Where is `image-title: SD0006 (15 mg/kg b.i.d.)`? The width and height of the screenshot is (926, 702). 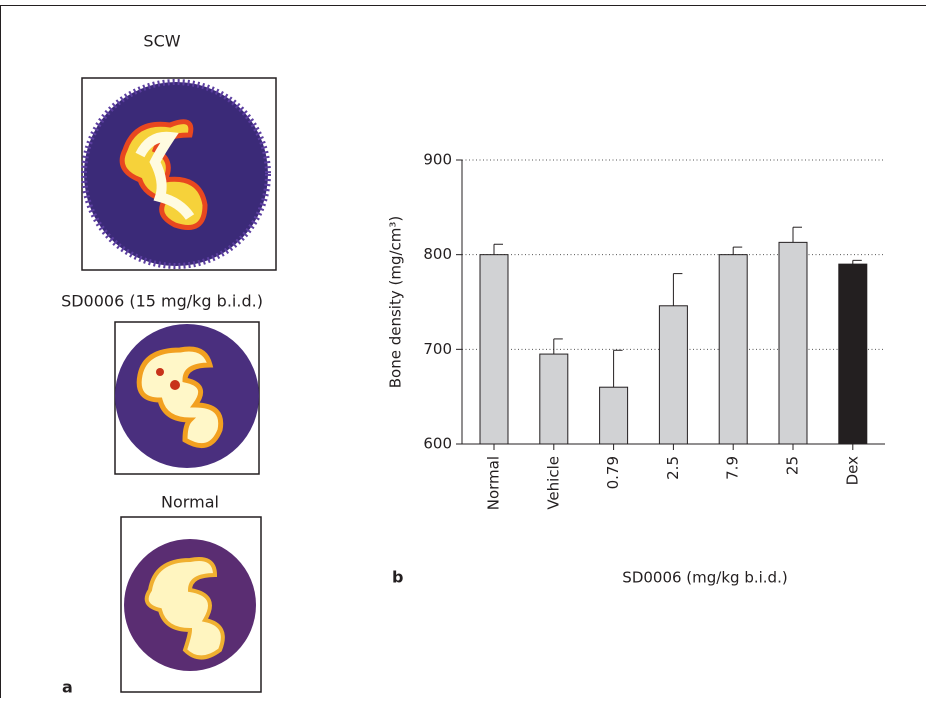
image-title: SD0006 (15 mg/kg b.i.d.) is located at coordinates (162, 301).